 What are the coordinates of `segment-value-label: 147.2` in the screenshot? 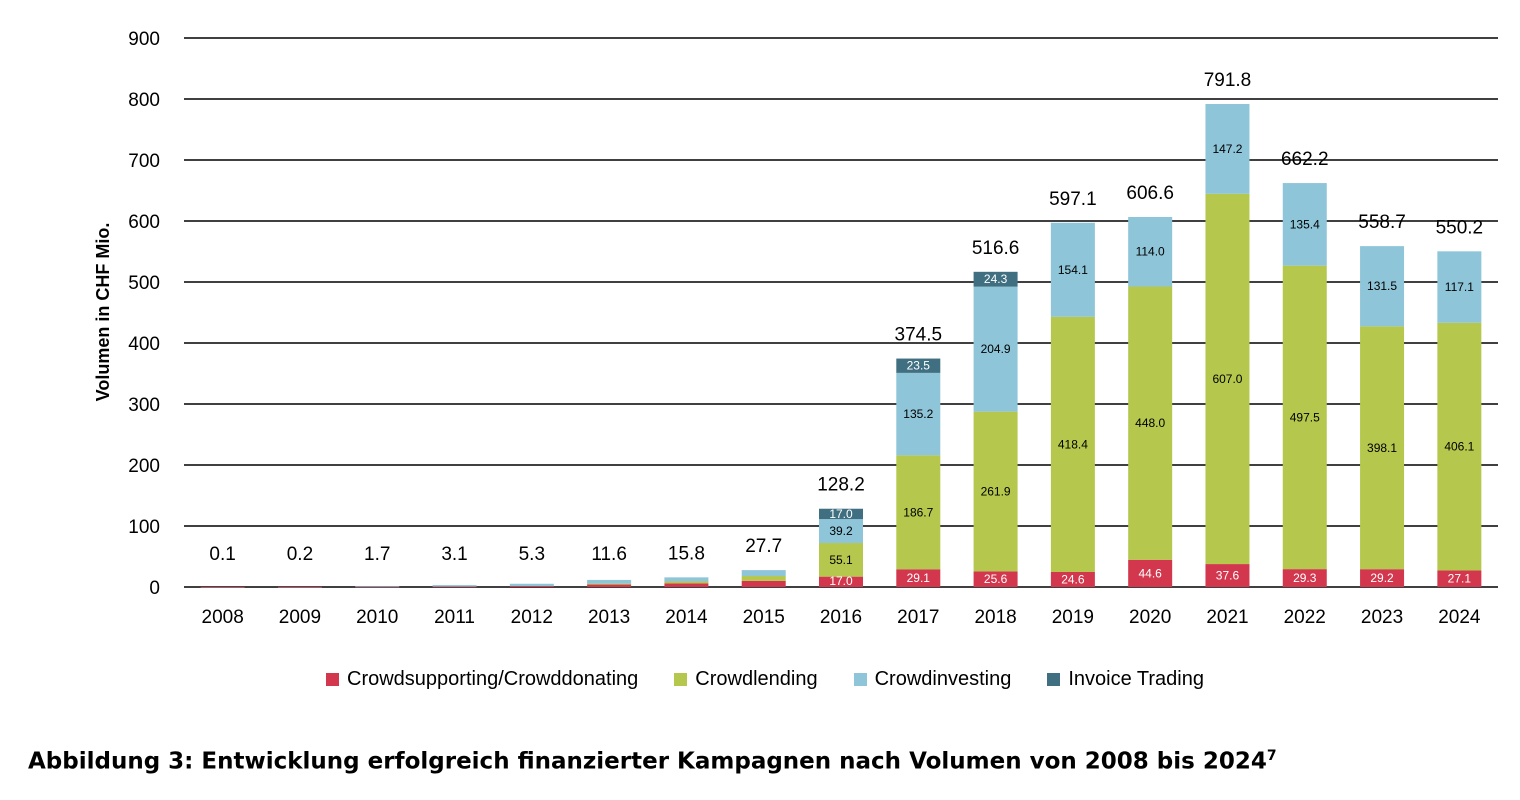 It's located at (1227, 149).